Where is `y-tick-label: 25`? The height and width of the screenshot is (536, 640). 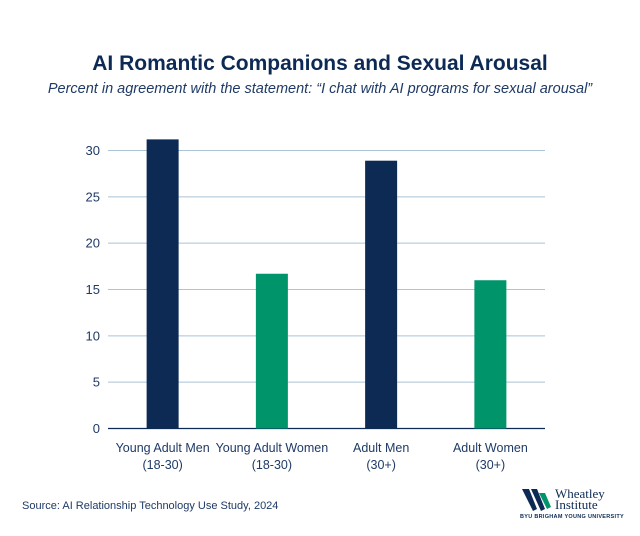 y-tick-label: 25 is located at coordinates (93, 196).